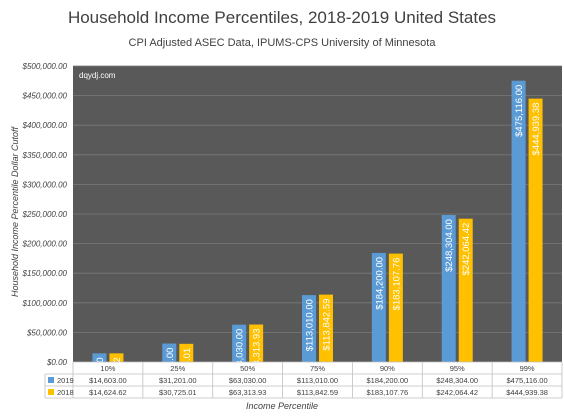  I want to click on legend-key-2019, so click(51, 380).